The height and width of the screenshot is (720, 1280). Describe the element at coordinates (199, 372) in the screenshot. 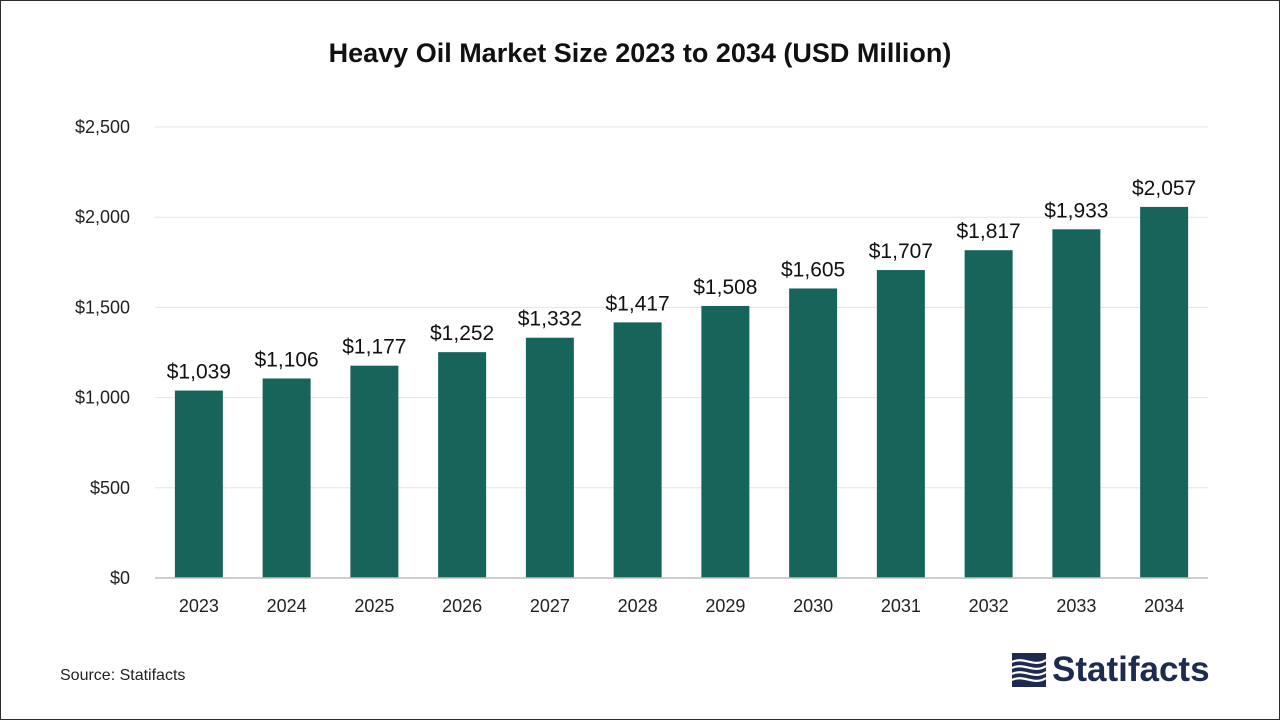

I see `data-label: $1,039` at that location.